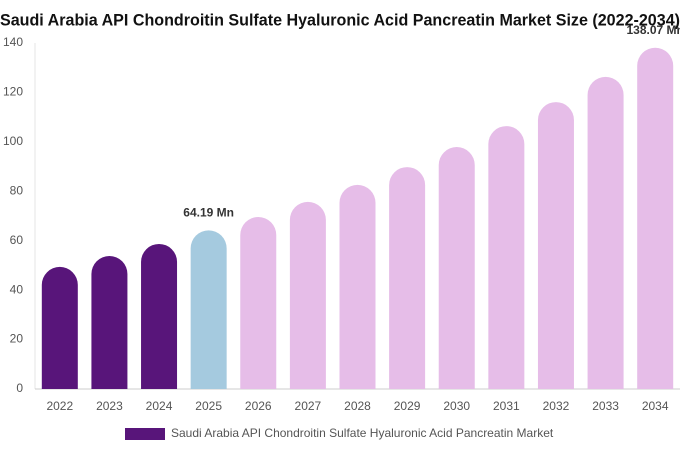 This screenshot has width=680, height=450. What do you see at coordinates (13, 141) in the screenshot?
I see `y-tick-label: 100` at bounding box center [13, 141].